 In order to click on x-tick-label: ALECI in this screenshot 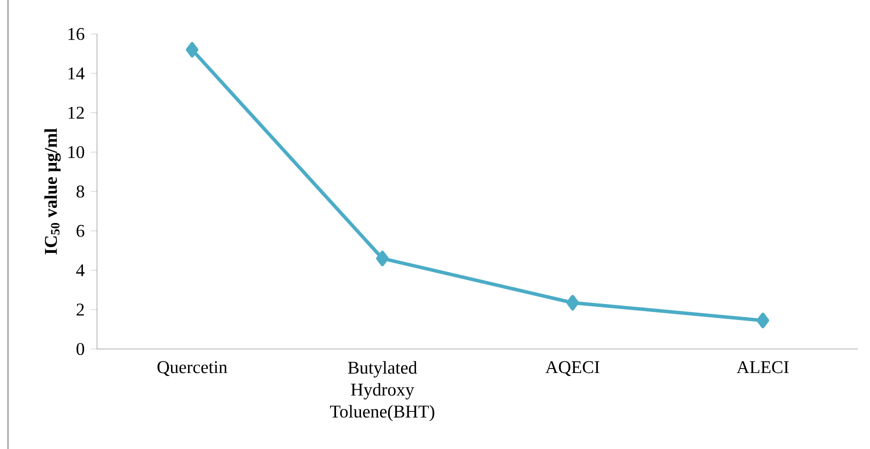, I will do `click(762, 367)`.